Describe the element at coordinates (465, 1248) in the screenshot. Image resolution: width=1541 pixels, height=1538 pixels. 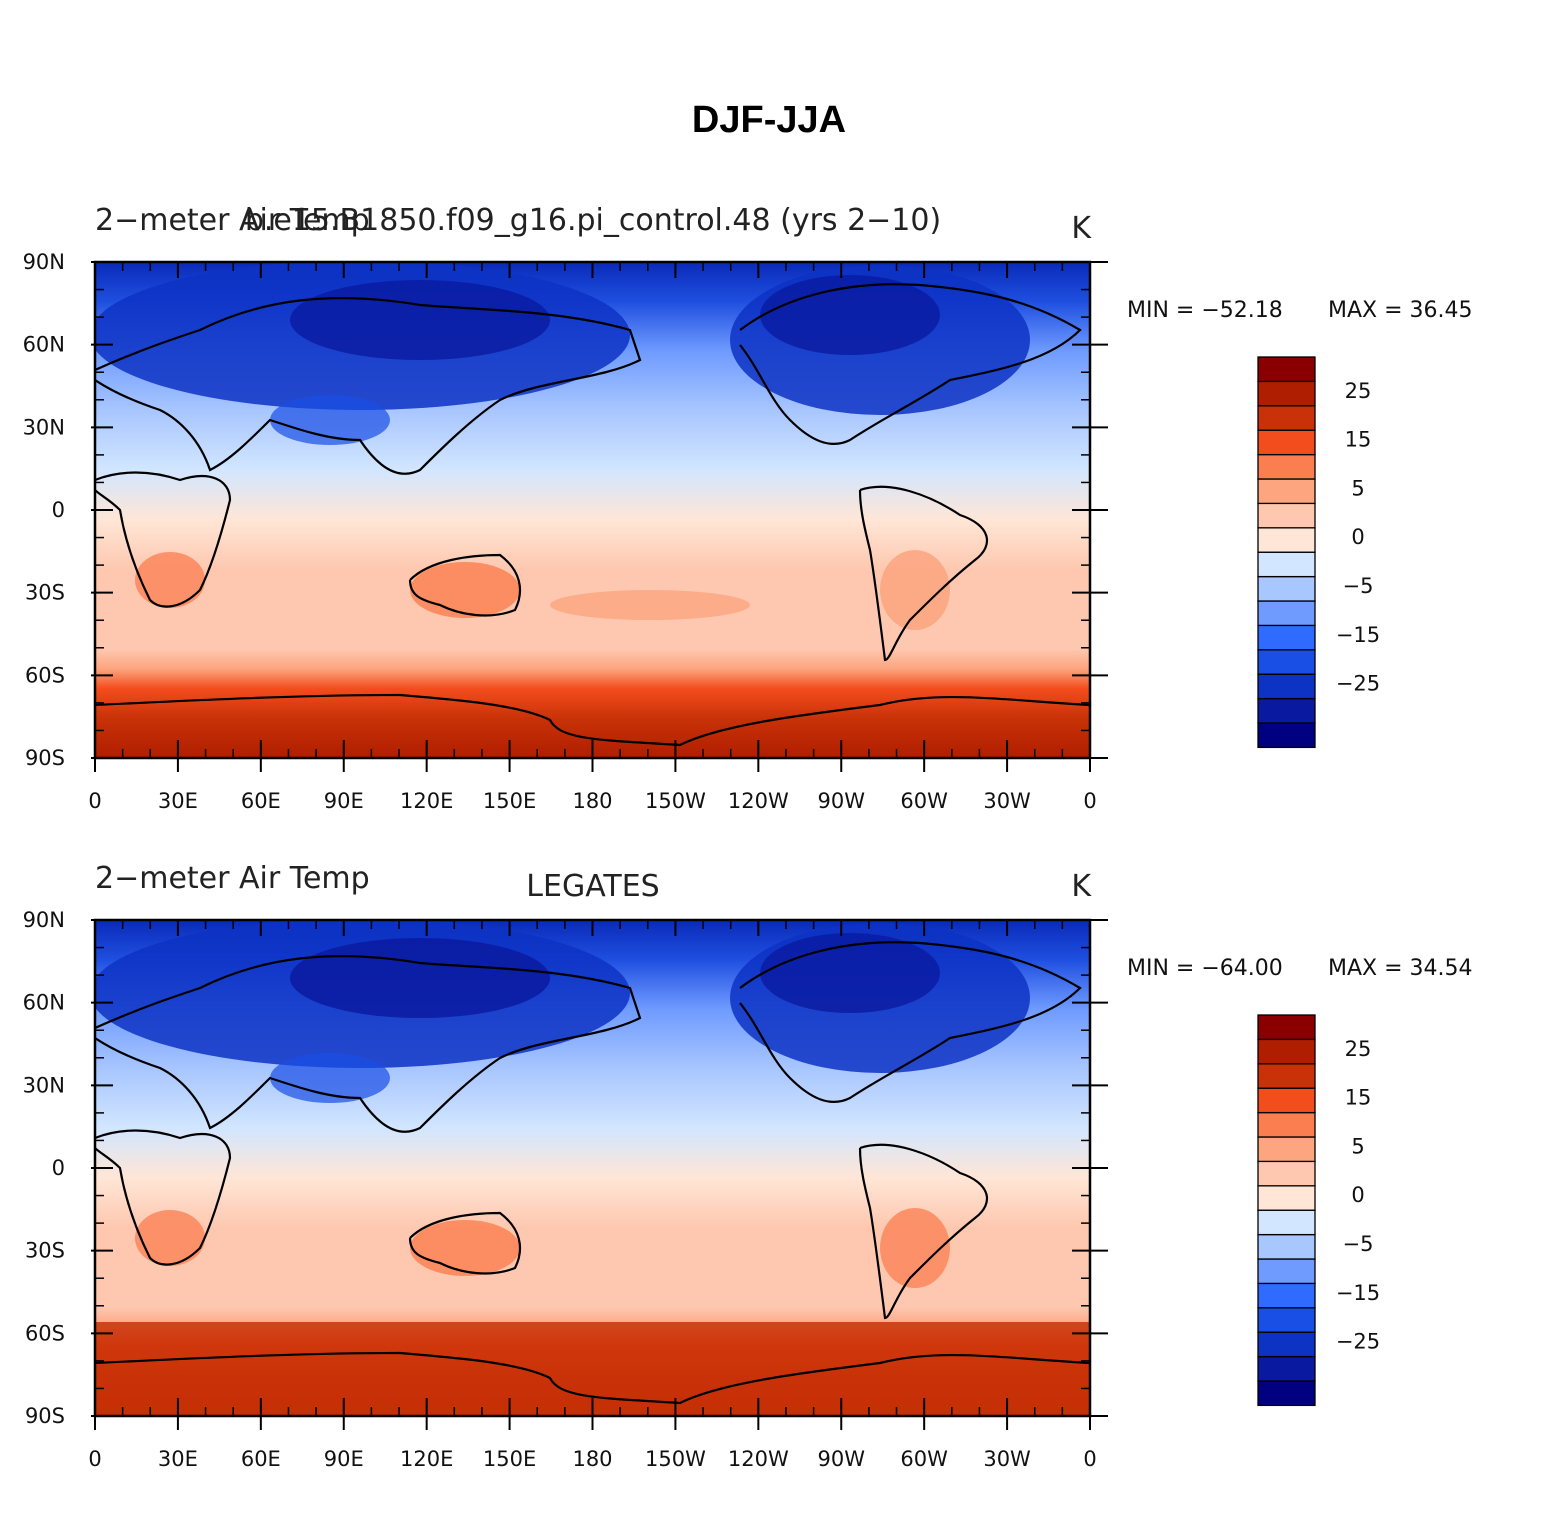
I see `australia-warm-region` at that location.